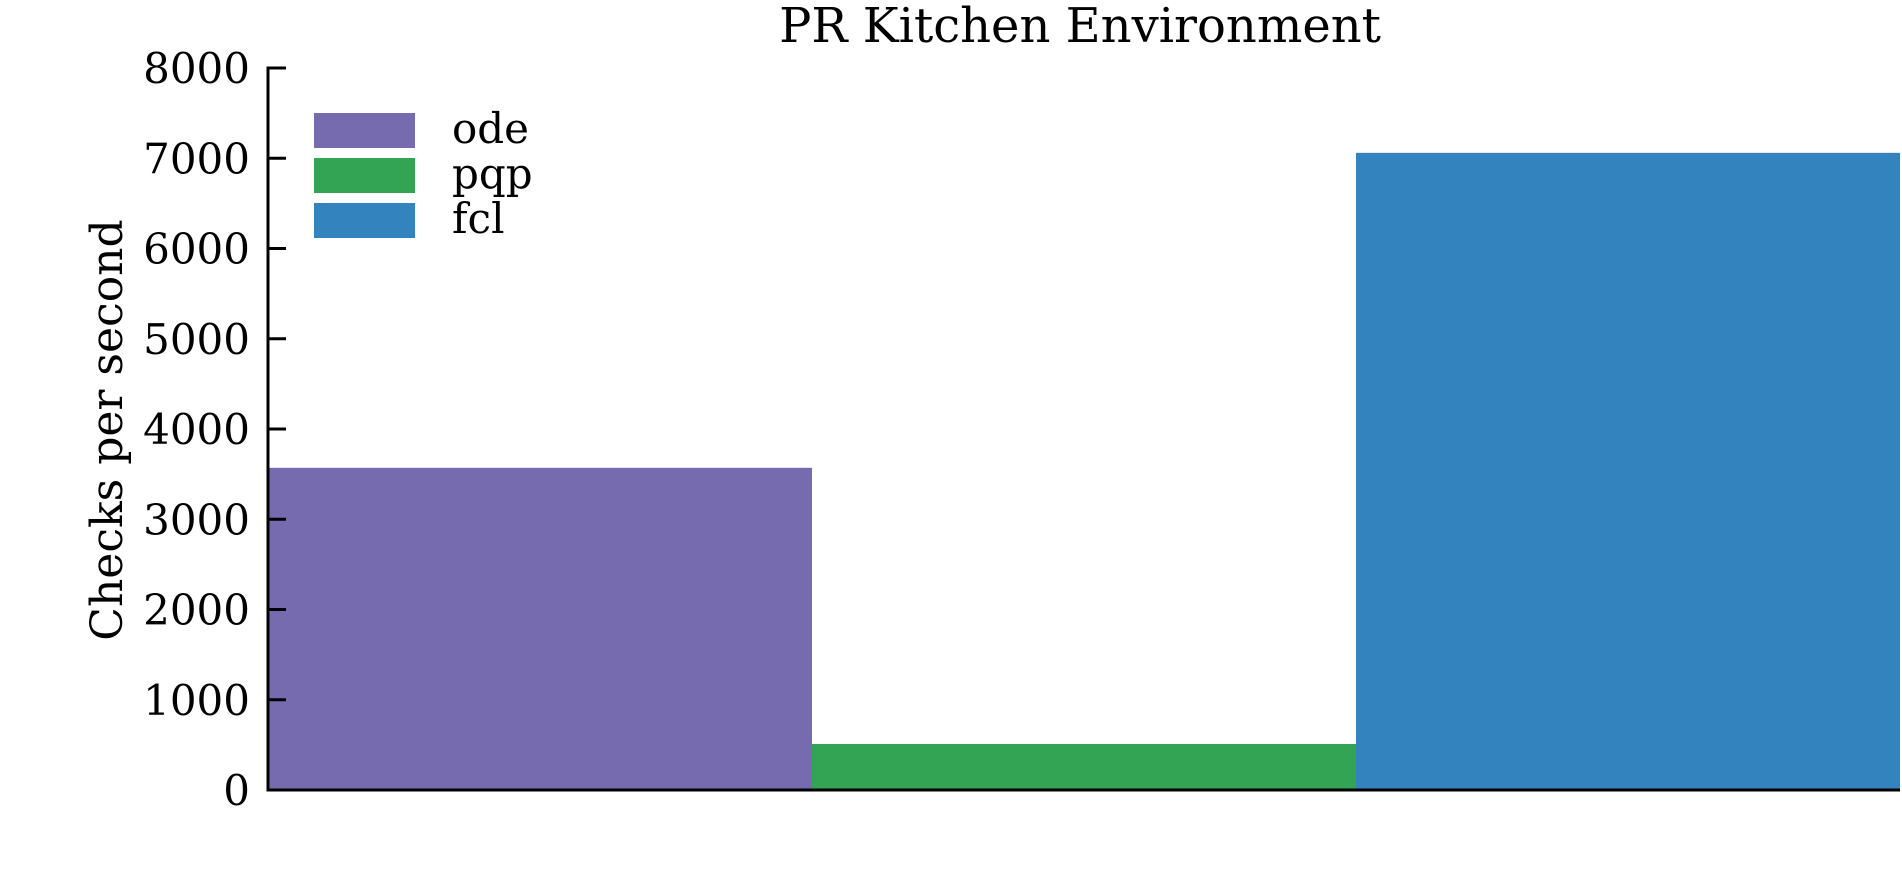 The image size is (1902, 884). I want to click on legend-label-ode: ode, so click(490, 128).